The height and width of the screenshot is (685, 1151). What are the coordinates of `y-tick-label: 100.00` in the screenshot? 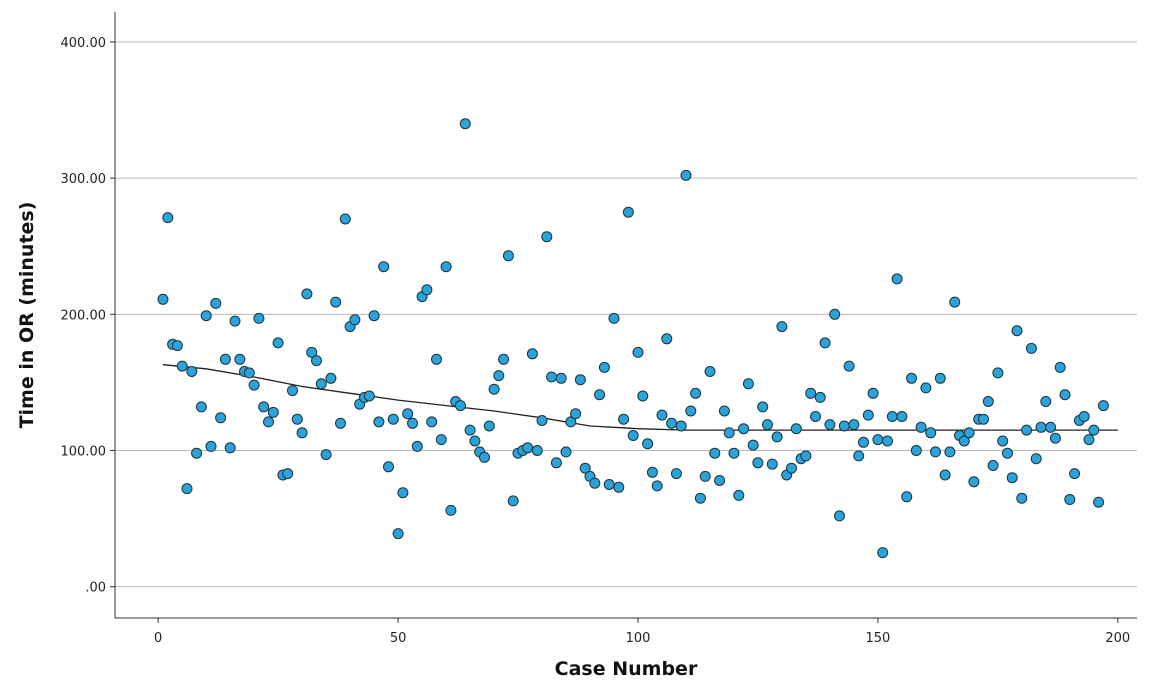 It's located at (84, 451).